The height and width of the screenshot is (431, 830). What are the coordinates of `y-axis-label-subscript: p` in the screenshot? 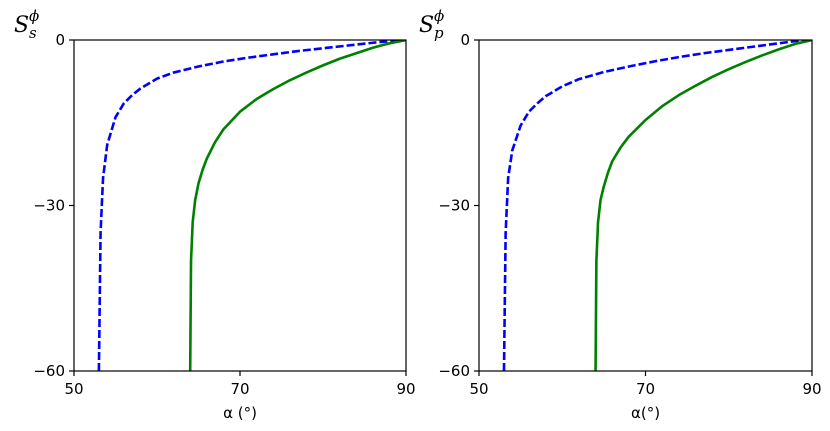 It's located at (439, 33).